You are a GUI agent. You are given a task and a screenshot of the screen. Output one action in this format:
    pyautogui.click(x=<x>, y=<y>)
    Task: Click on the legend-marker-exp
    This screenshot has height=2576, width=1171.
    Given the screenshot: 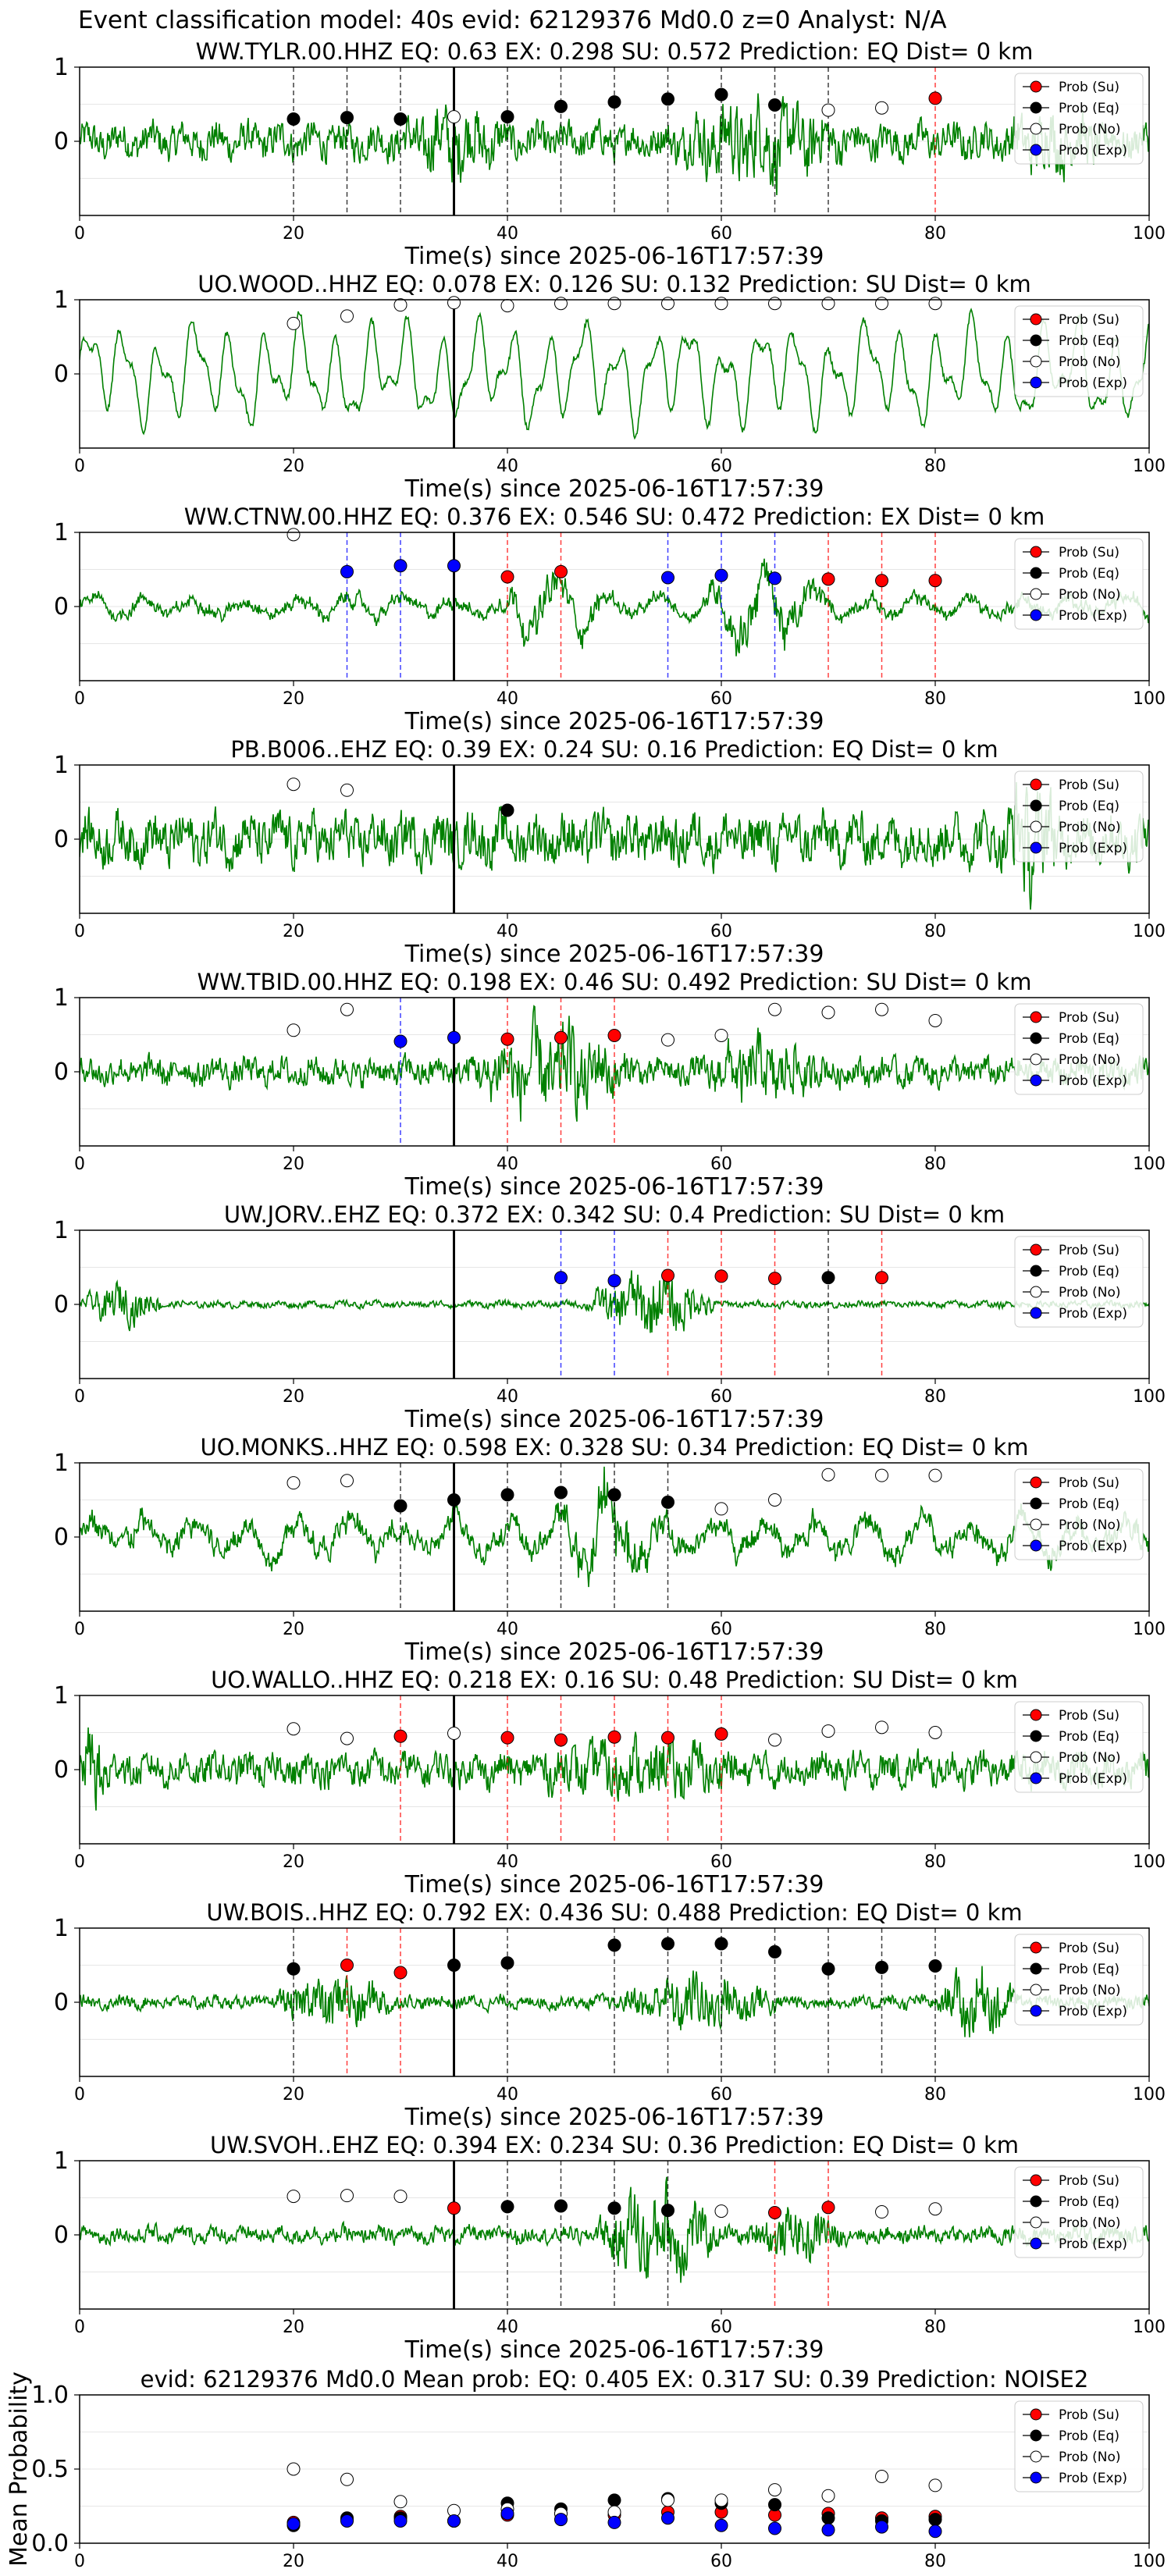 What is the action you would take?
    pyautogui.click(x=1036, y=1545)
    